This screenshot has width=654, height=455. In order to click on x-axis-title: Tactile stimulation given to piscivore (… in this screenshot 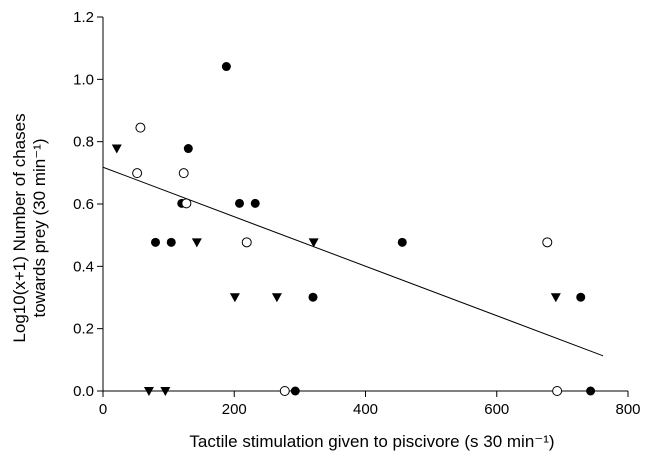, I will do `click(371, 441)`.